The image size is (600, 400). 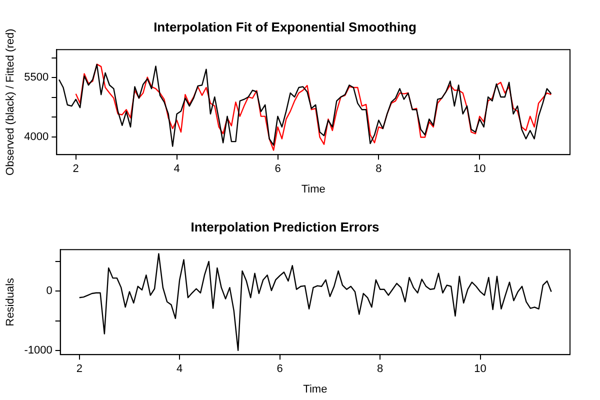 What do you see at coordinates (285, 26) in the screenshot?
I see `chart-title: Interpolation Fit of Exponential Smoothing` at bounding box center [285, 26].